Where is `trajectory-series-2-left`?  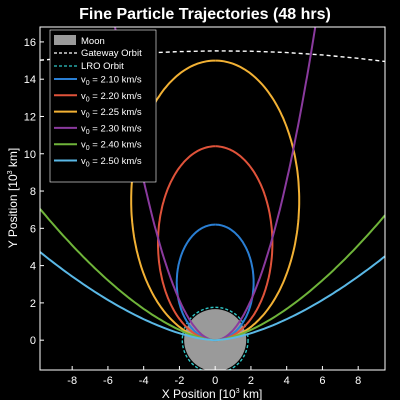 trajectory-series-2-left is located at coordinates (186, 243).